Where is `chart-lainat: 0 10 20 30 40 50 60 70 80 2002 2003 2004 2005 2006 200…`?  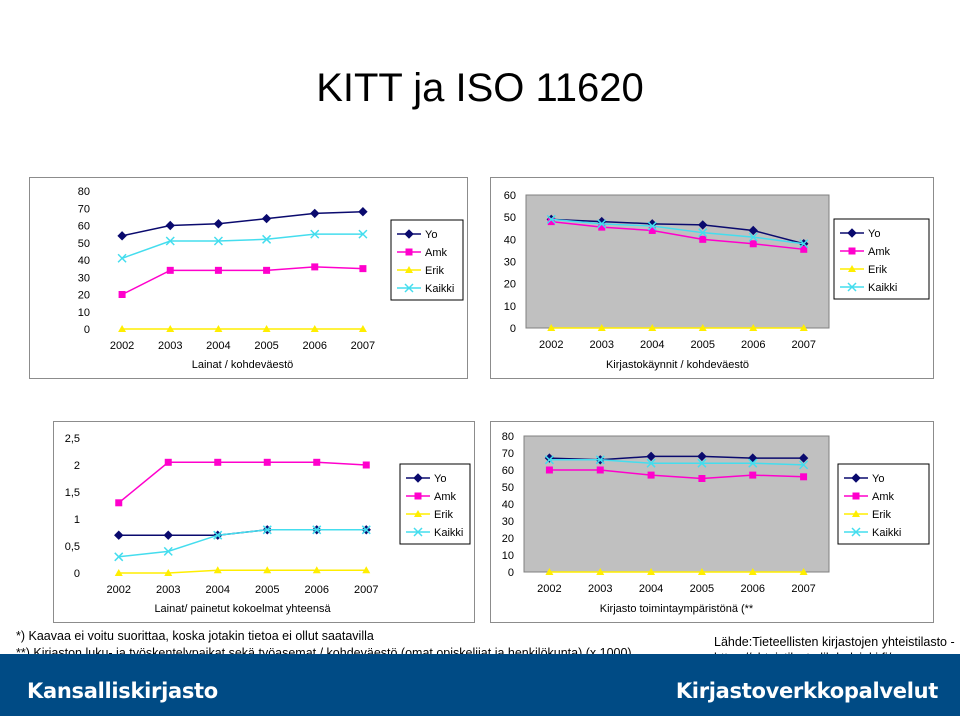 chart-lainat: 0 10 20 30 40 50 60 70 80 2002 2003 2004 2005 2006 200… is located at coordinates (271, 278).